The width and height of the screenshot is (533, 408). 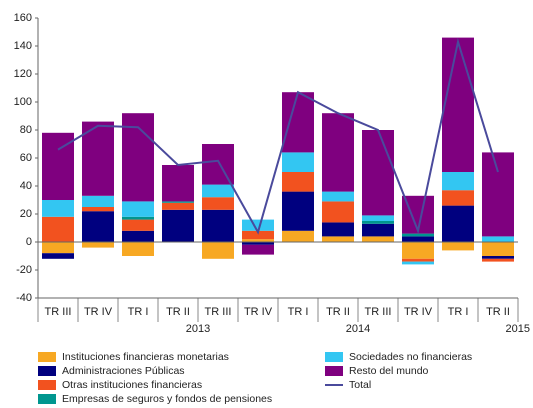 What do you see at coordinates (23, 74) in the screenshot?
I see `y-tick-label: 120` at bounding box center [23, 74].